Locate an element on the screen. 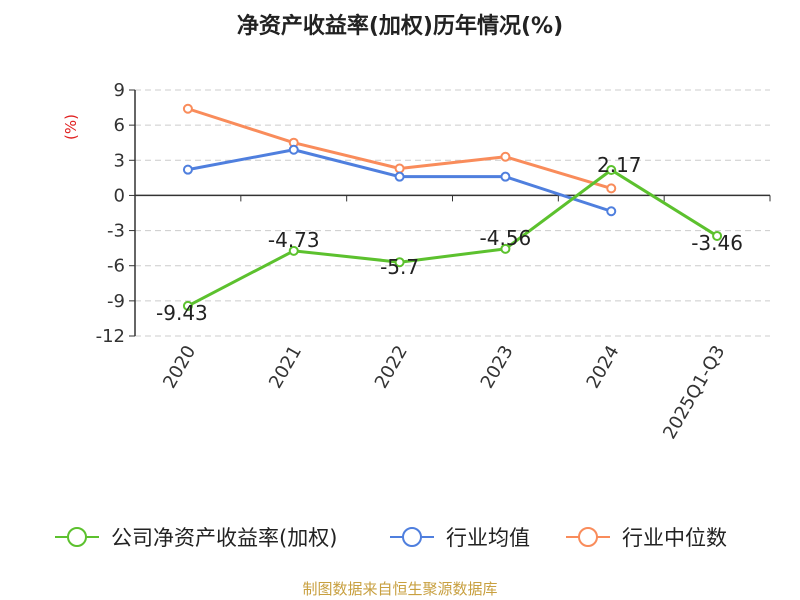 The width and height of the screenshot is (800, 600). data-label: -9.43 is located at coordinates (182, 313).